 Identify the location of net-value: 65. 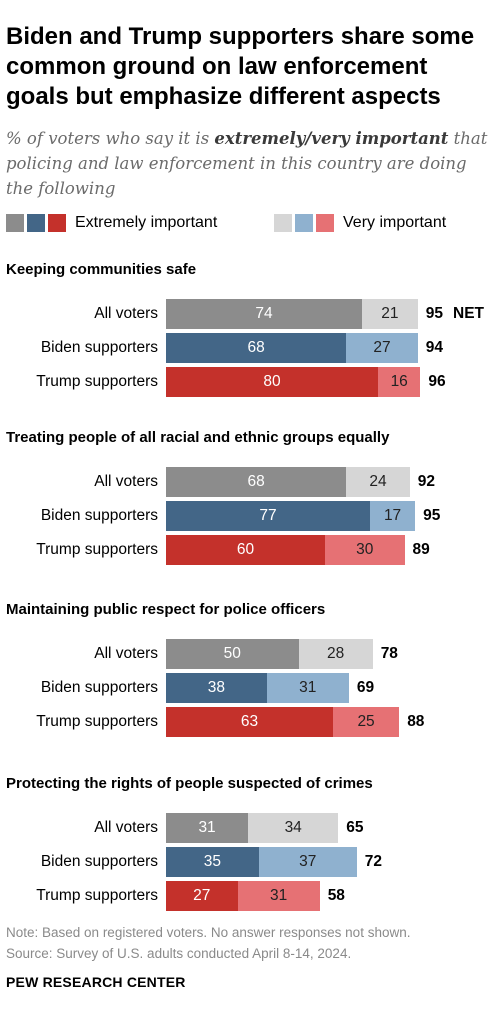
(354, 828).